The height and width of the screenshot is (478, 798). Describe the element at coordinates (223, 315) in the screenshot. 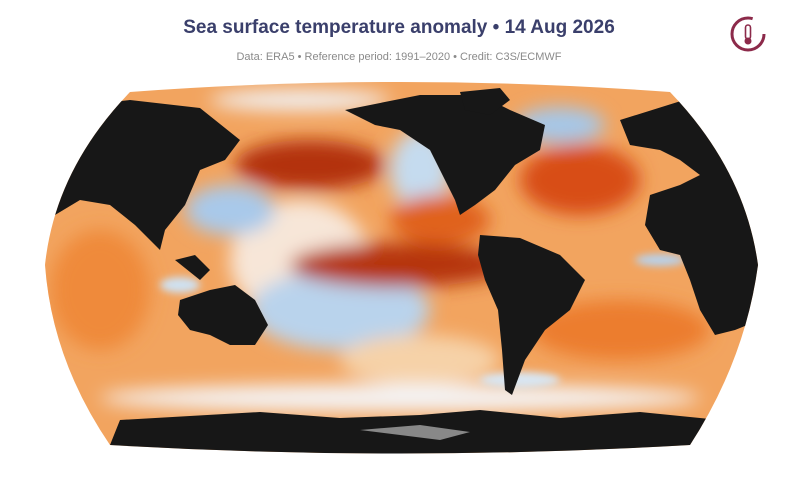

I see `australia` at that location.